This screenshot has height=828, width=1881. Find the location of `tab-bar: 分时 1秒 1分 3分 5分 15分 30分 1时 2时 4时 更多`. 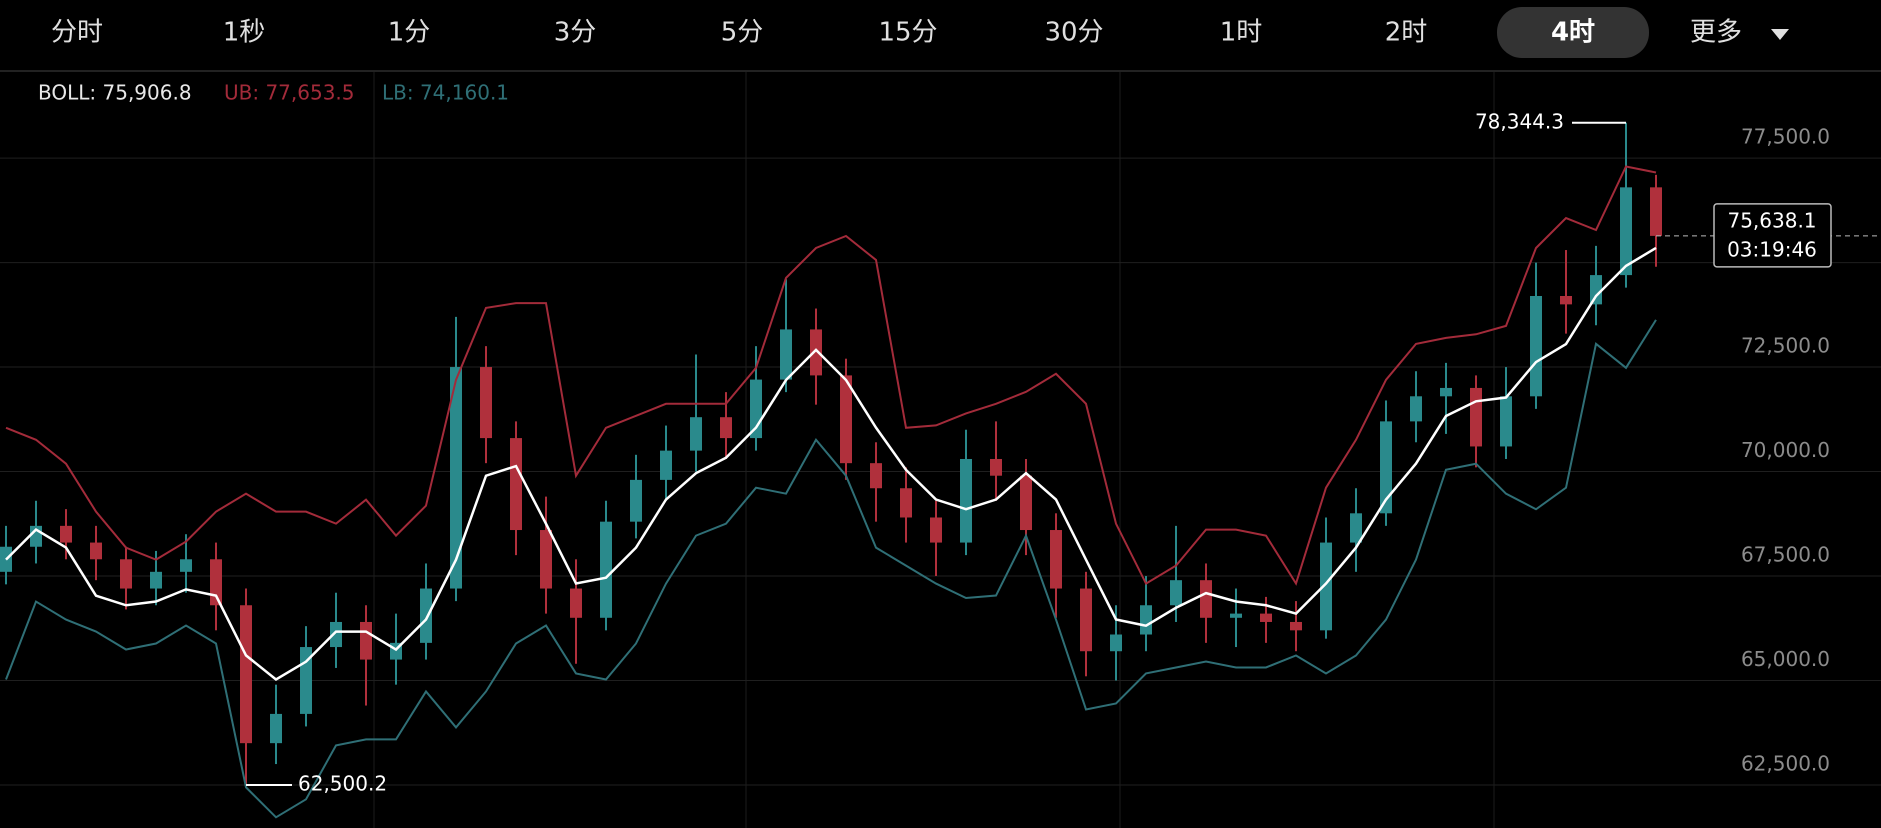

tab-bar: 分时 1秒 1分 3分 5分 15分 30分 1时 2时 4时 更多 is located at coordinates (920, 32).